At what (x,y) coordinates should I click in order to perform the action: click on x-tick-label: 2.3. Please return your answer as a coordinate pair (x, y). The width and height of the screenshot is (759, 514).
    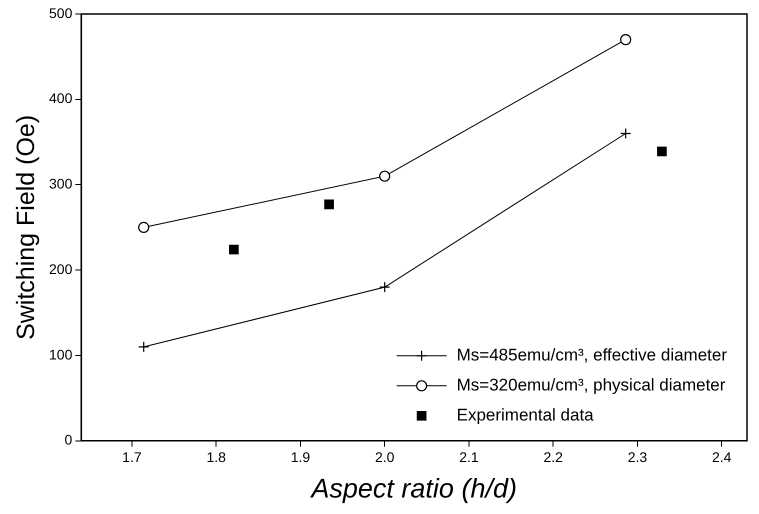
    Looking at the image, I should click on (638, 457).